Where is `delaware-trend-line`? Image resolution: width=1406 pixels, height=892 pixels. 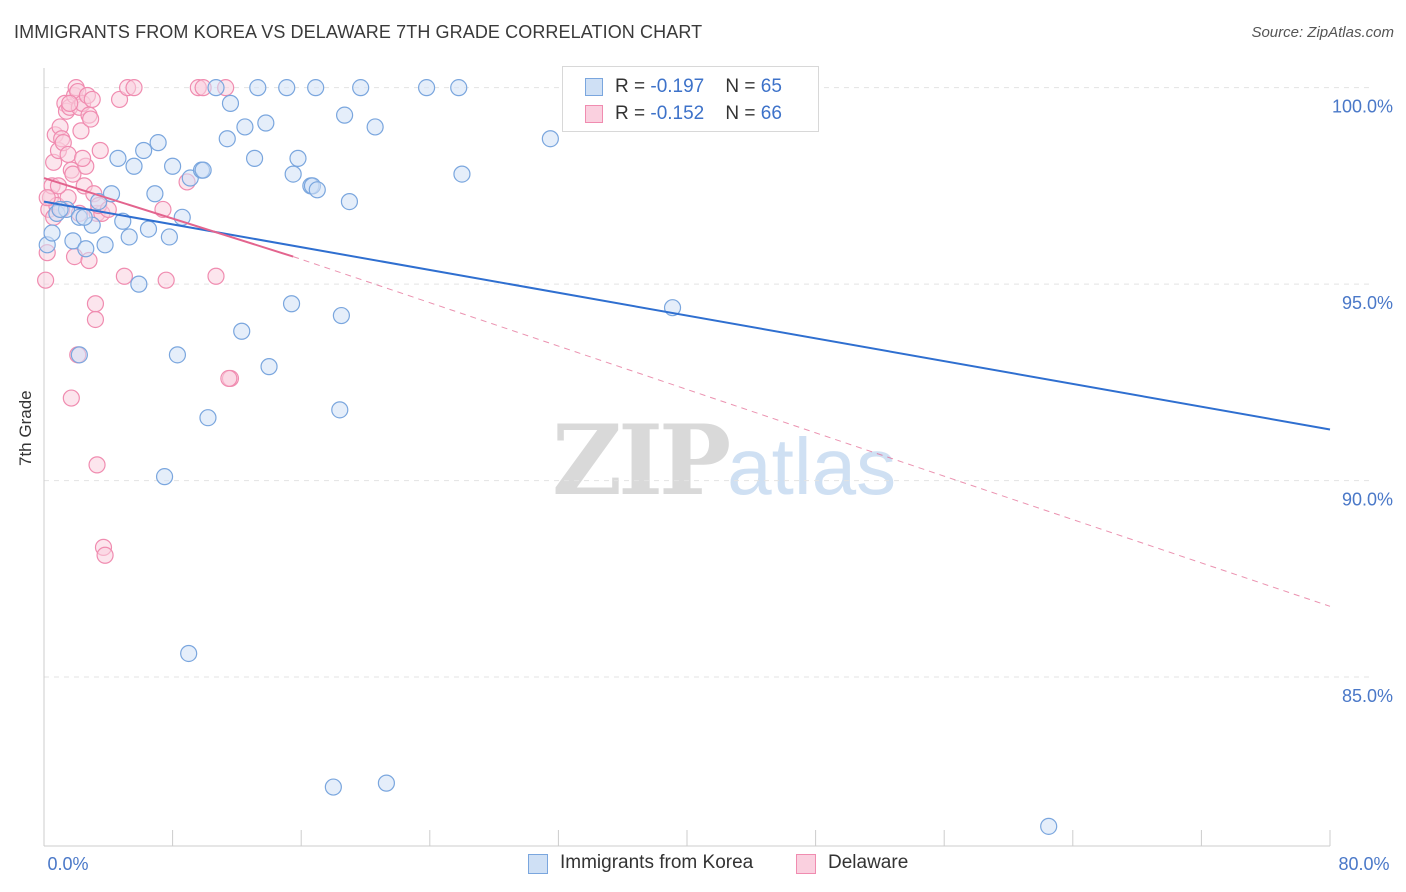
delaware-trend-line is located at coordinates (168, 217).